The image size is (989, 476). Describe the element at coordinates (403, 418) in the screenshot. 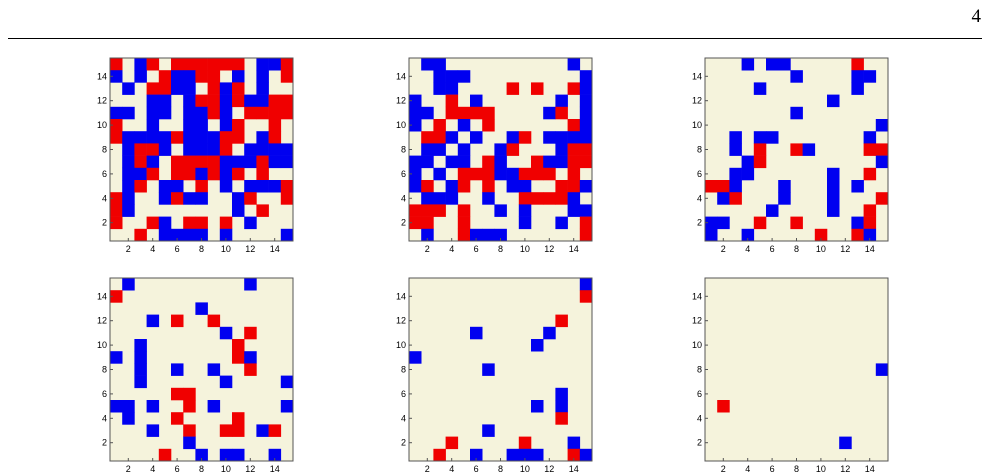

I see `y-tick-label: 4` at that location.